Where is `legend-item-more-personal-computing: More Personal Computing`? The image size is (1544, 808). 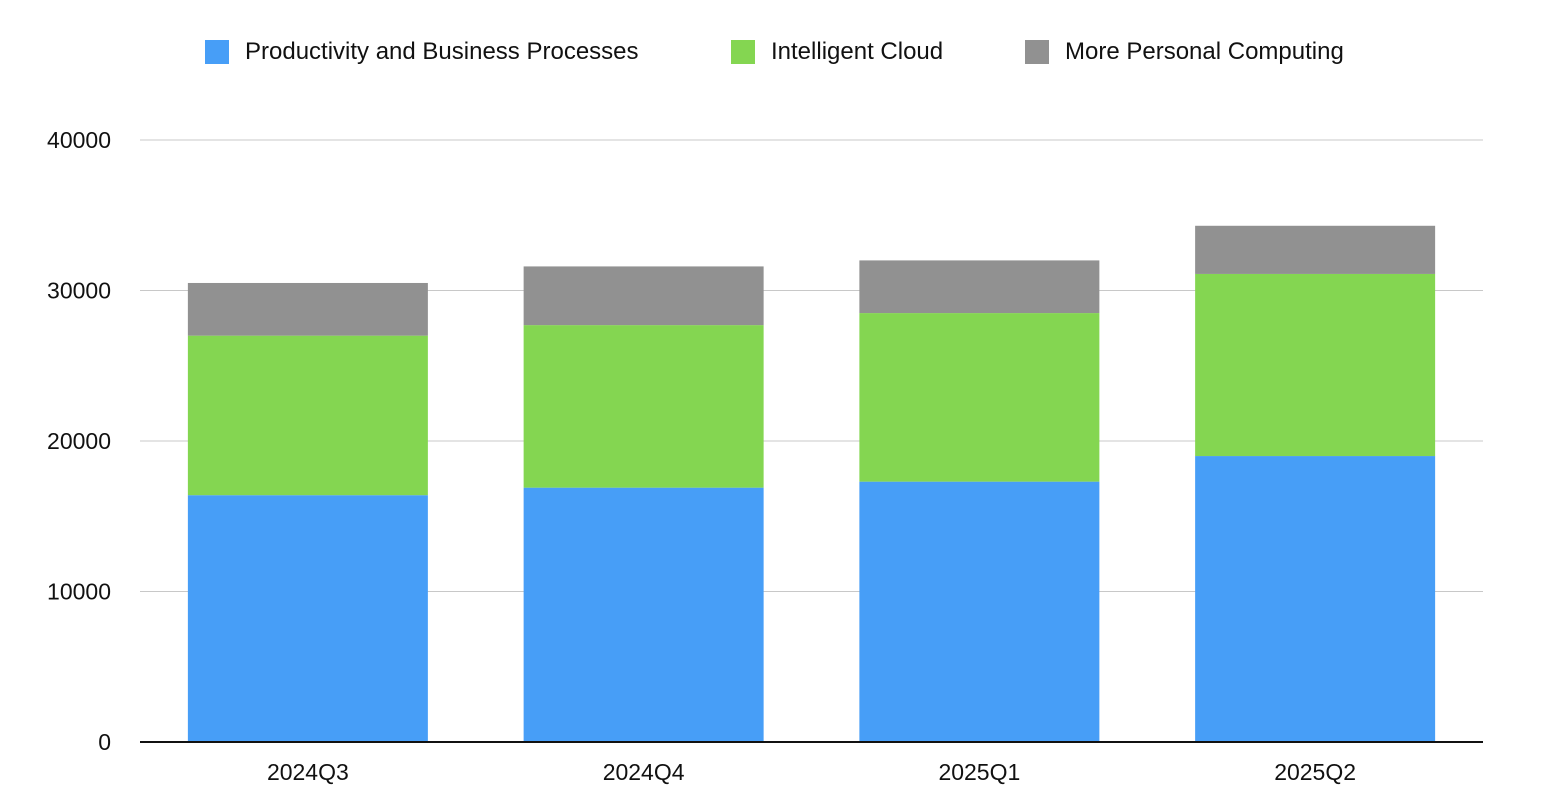
legend-item-more-personal-computing: More Personal Computing is located at coordinates (1184, 52).